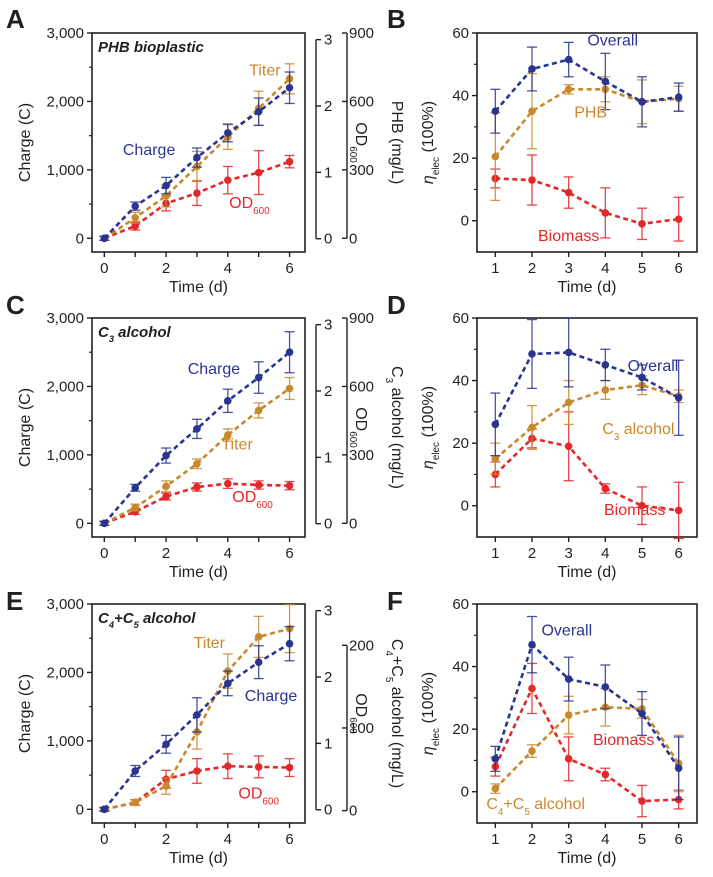 The height and width of the screenshot is (877, 713). Describe the element at coordinates (361, 318) in the screenshot. I see `titer-tick-label: 900` at that location.